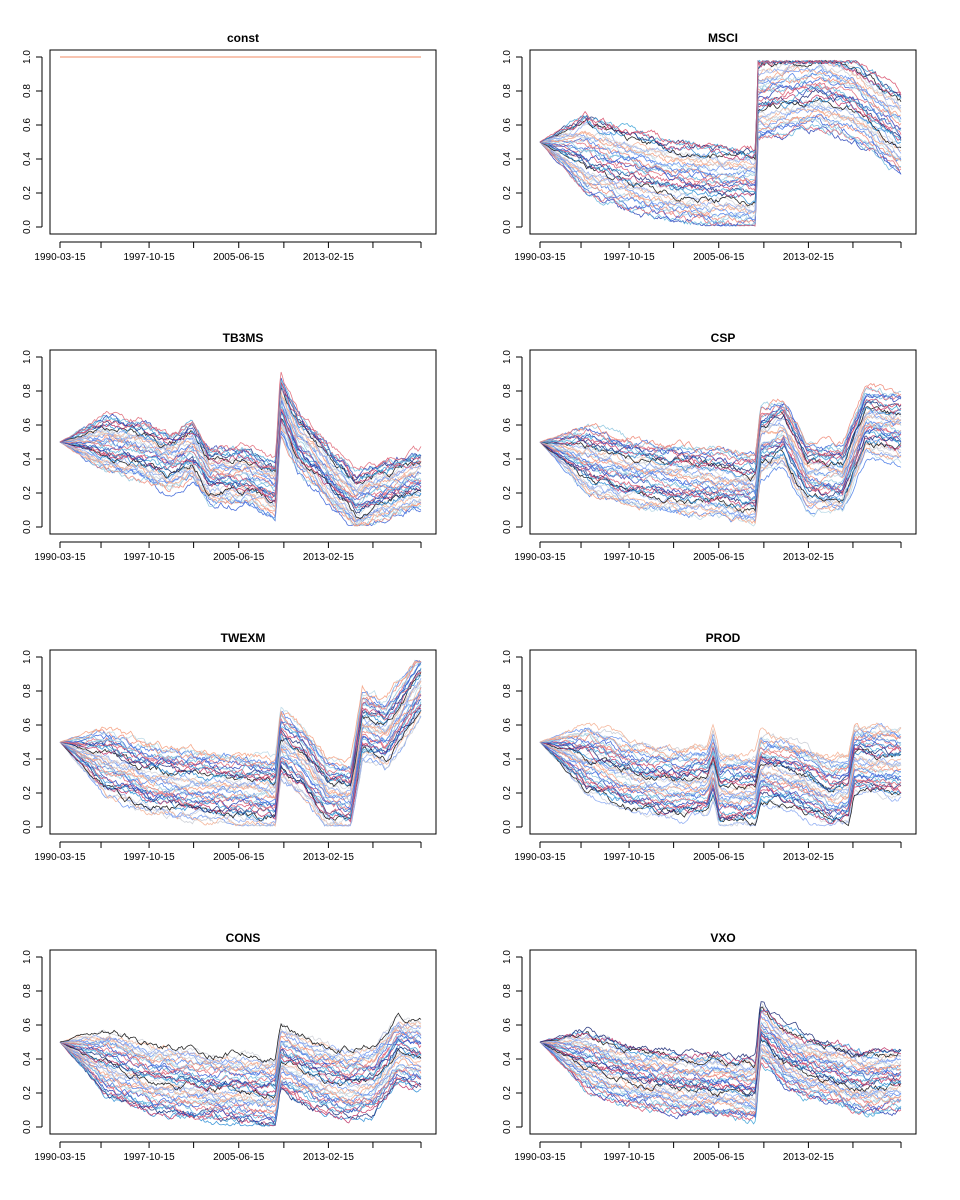 Image resolution: width=960 pixels, height=1200 pixels. What do you see at coordinates (243, 338) in the screenshot?
I see `chart-title: TB3MS` at bounding box center [243, 338].